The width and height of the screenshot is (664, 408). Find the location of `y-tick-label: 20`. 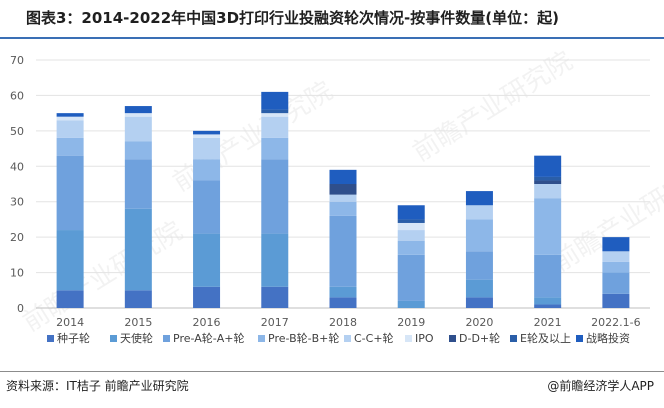

y-tick-label: 20 is located at coordinates (17, 237).